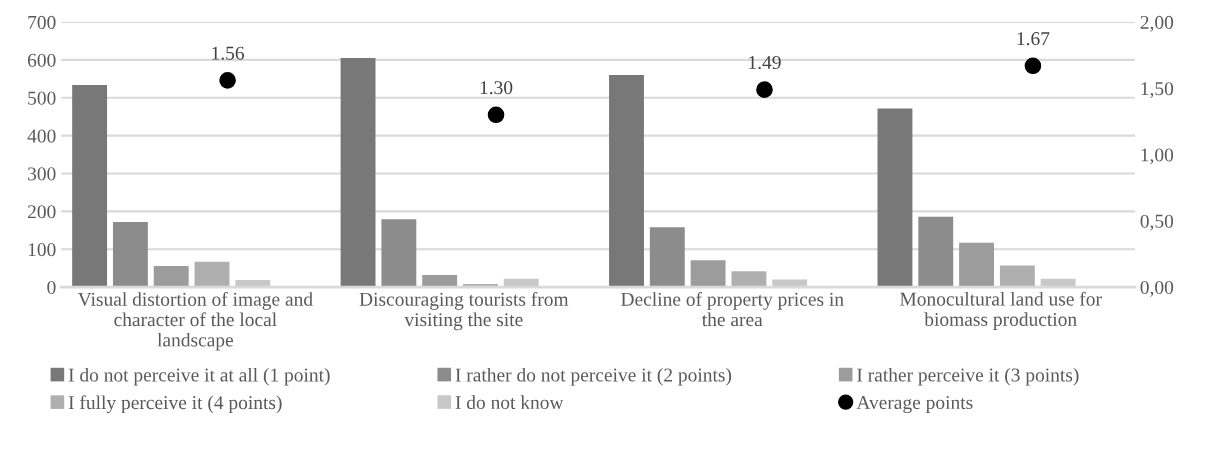 The width and height of the screenshot is (1223, 450). I want to click on y-tick-label: 400, so click(41, 136).